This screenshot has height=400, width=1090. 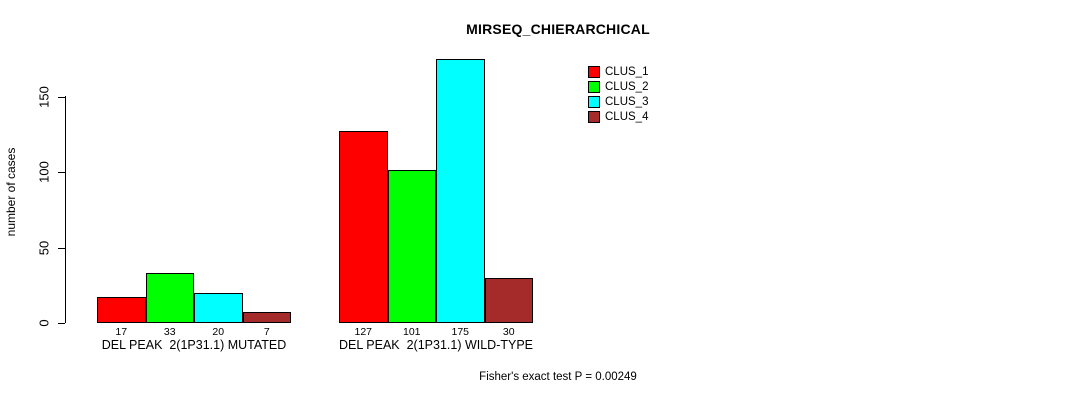 I want to click on legend-label: CLUS_2, so click(x=627, y=86).